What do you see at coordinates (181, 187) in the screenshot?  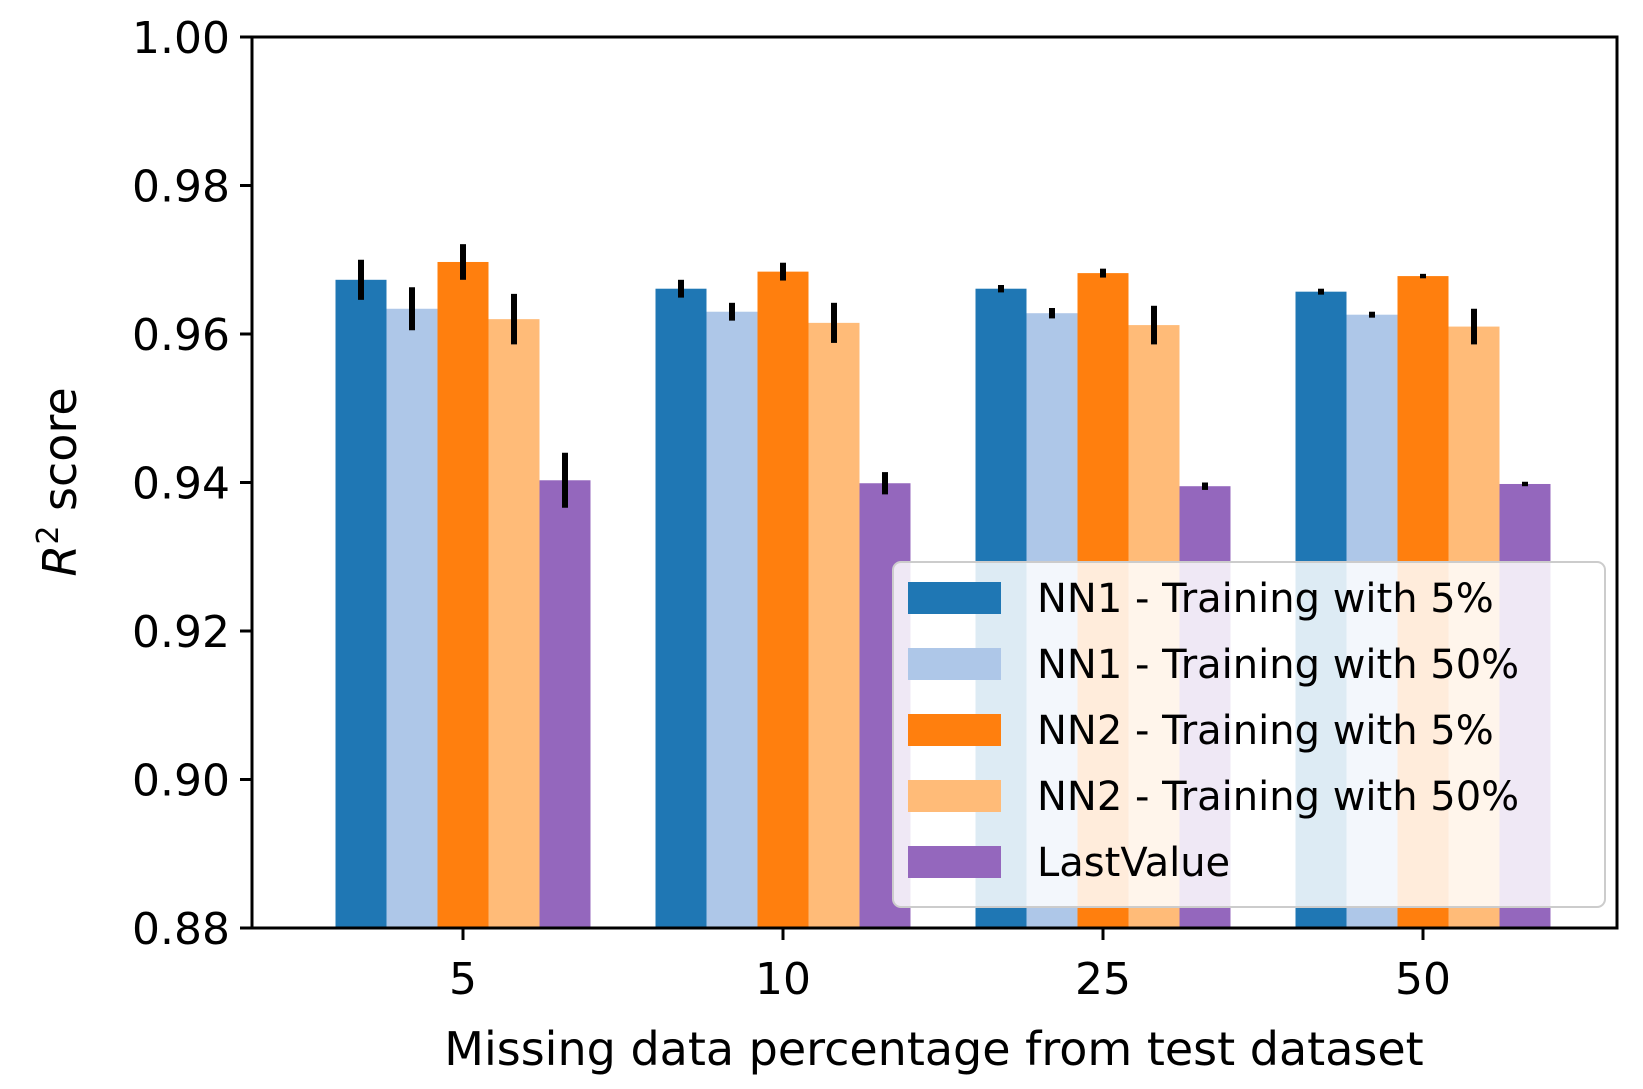 I see `y-tick-label: 0.98` at bounding box center [181, 187].